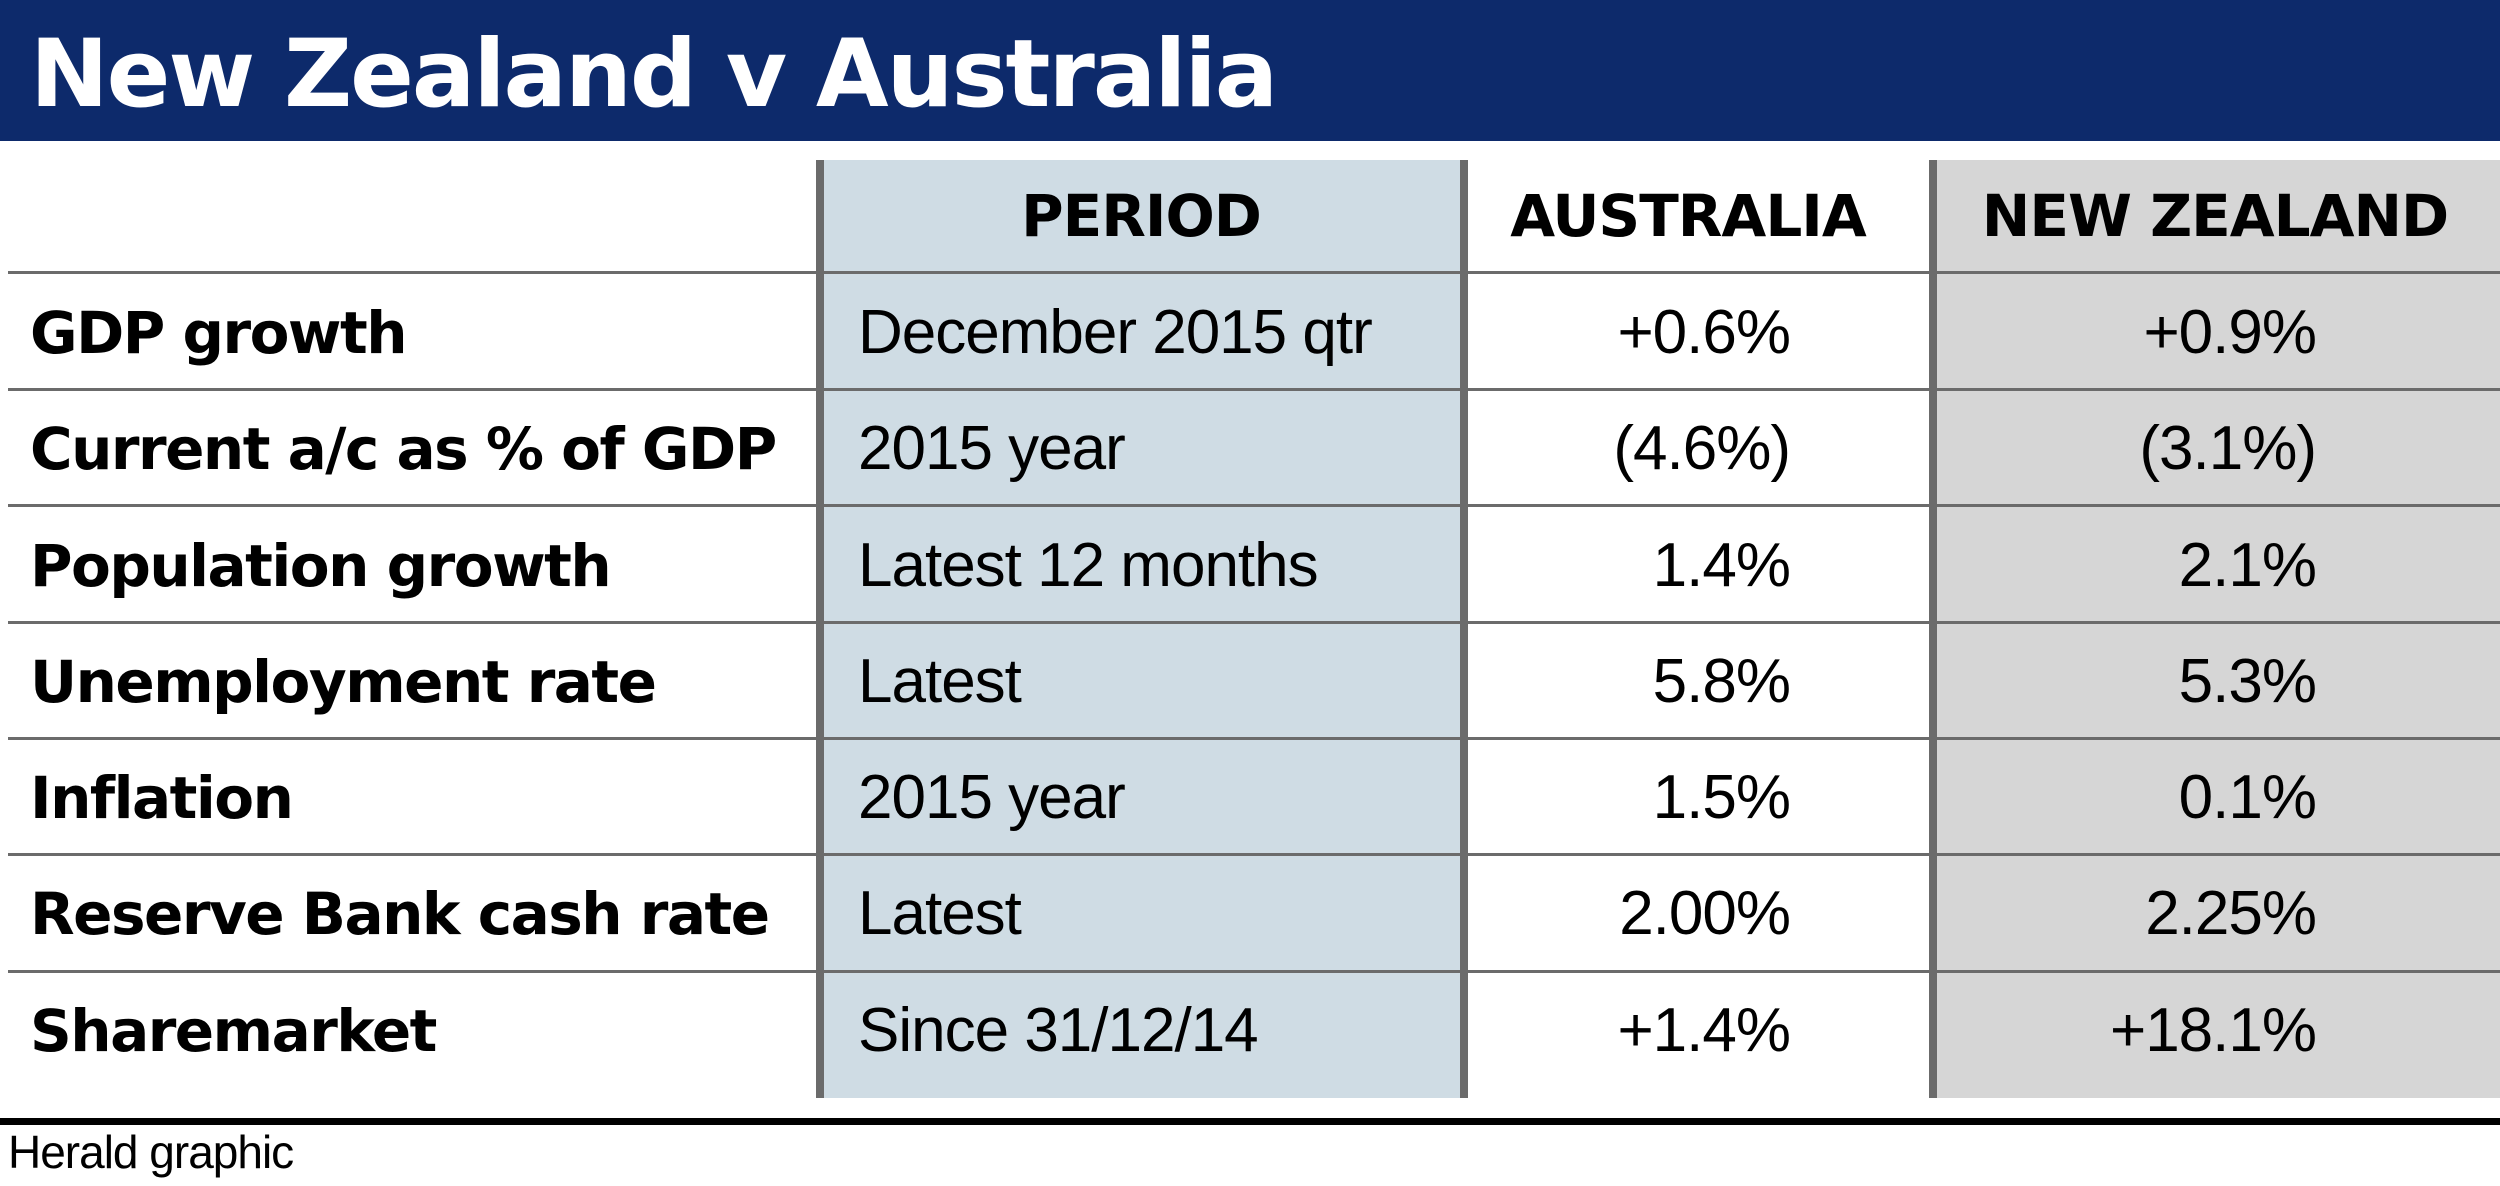 Image resolution: width=2500 pixels, height=1186 pixels. I want to click on period-cell: December 2015 qtr, so click(1115, 332).